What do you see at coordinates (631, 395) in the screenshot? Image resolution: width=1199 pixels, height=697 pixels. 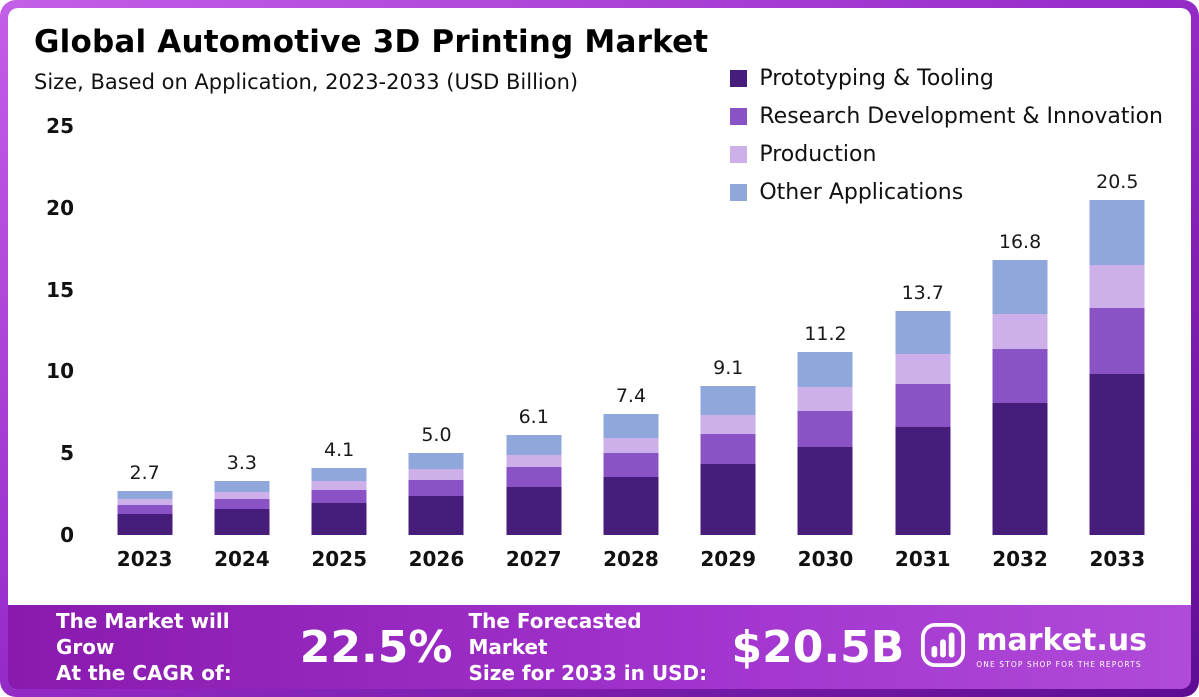 I see `bar-value-label: 7.4` at bounding box center [631, 395].